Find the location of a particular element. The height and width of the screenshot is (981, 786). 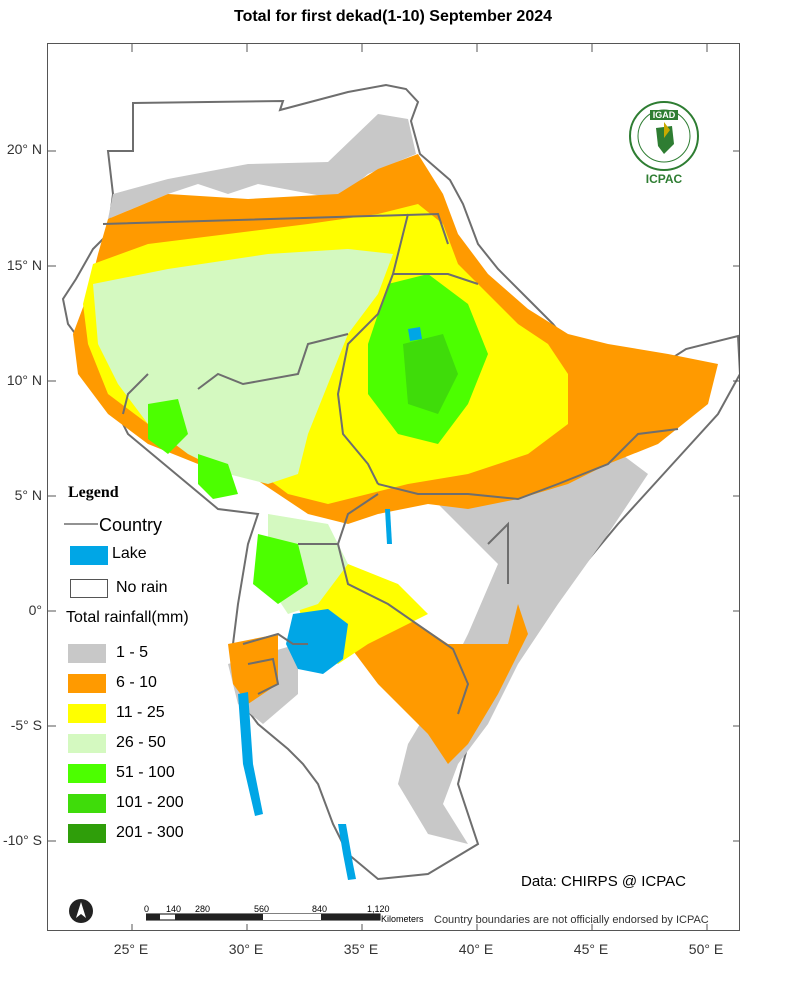

country-line-icon is located at coordinates (81, 524).